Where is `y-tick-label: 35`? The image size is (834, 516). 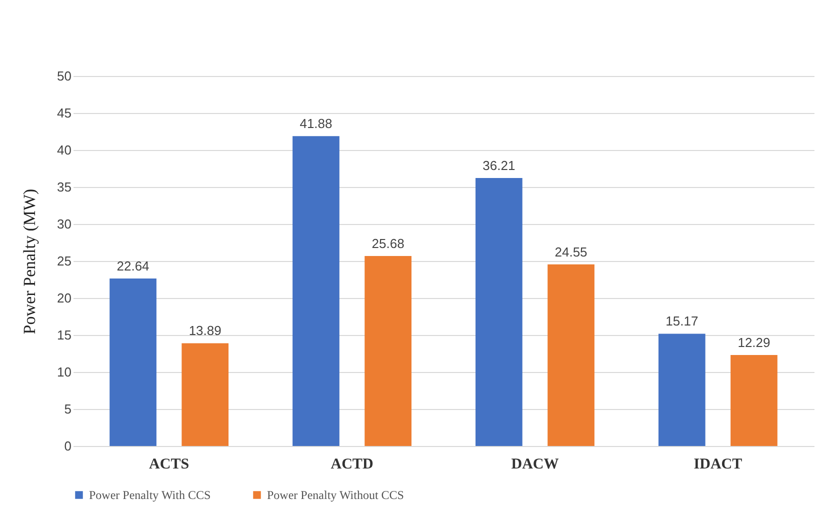 y-tick-label: 35 is located at coordinates (64, 187).